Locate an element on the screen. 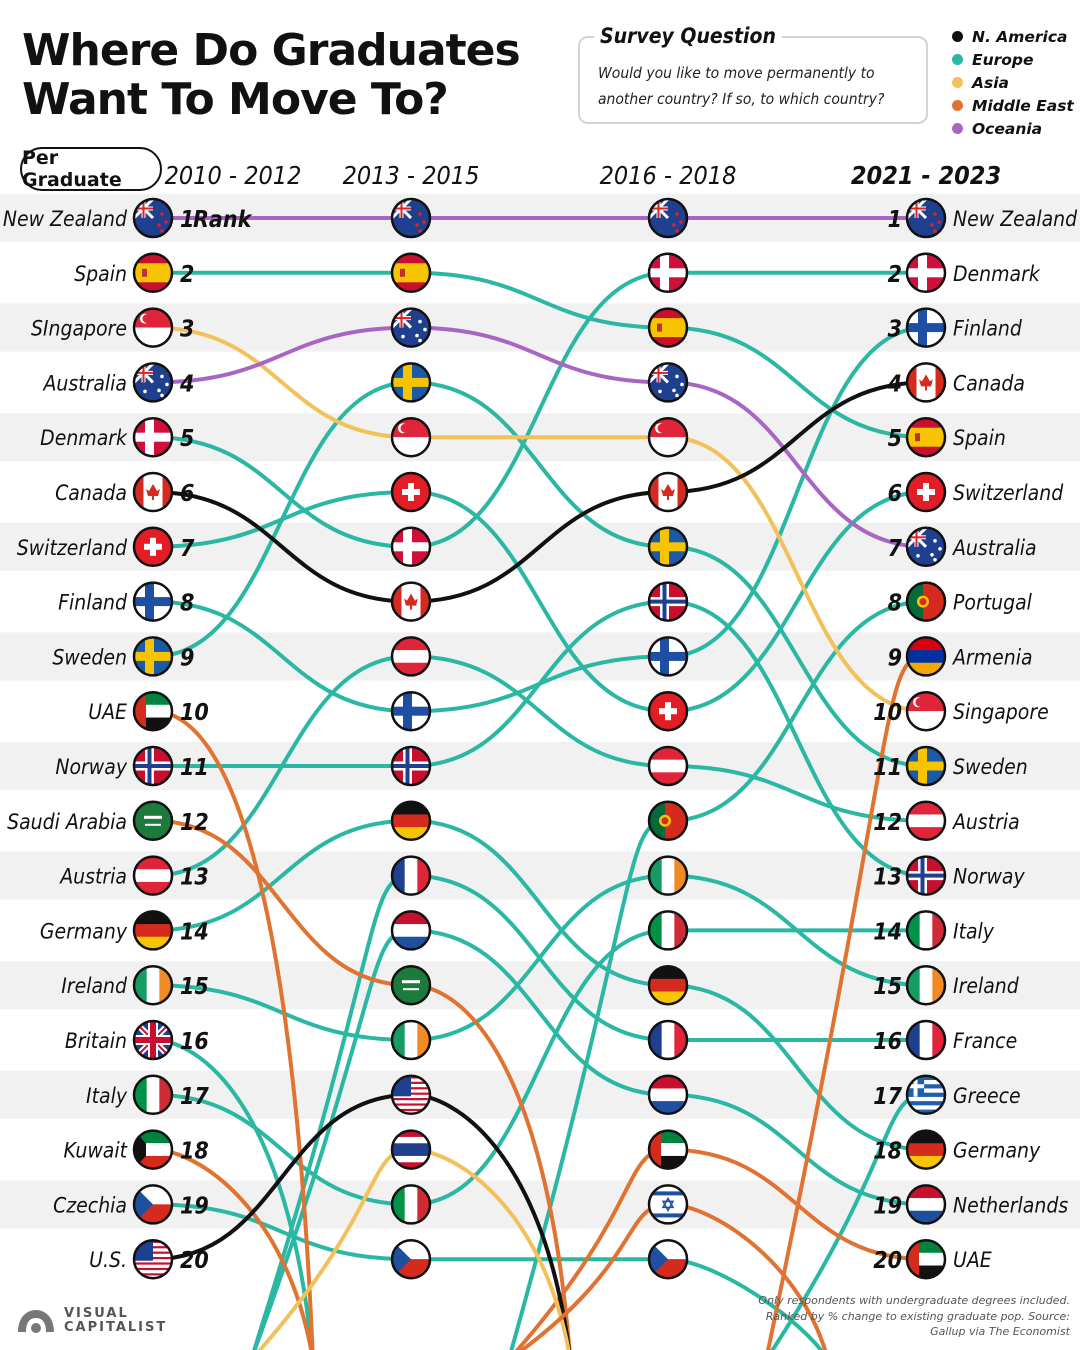 The image size is (1080, 1350). left-country-label: Australia is located at coordinates (84, 383).